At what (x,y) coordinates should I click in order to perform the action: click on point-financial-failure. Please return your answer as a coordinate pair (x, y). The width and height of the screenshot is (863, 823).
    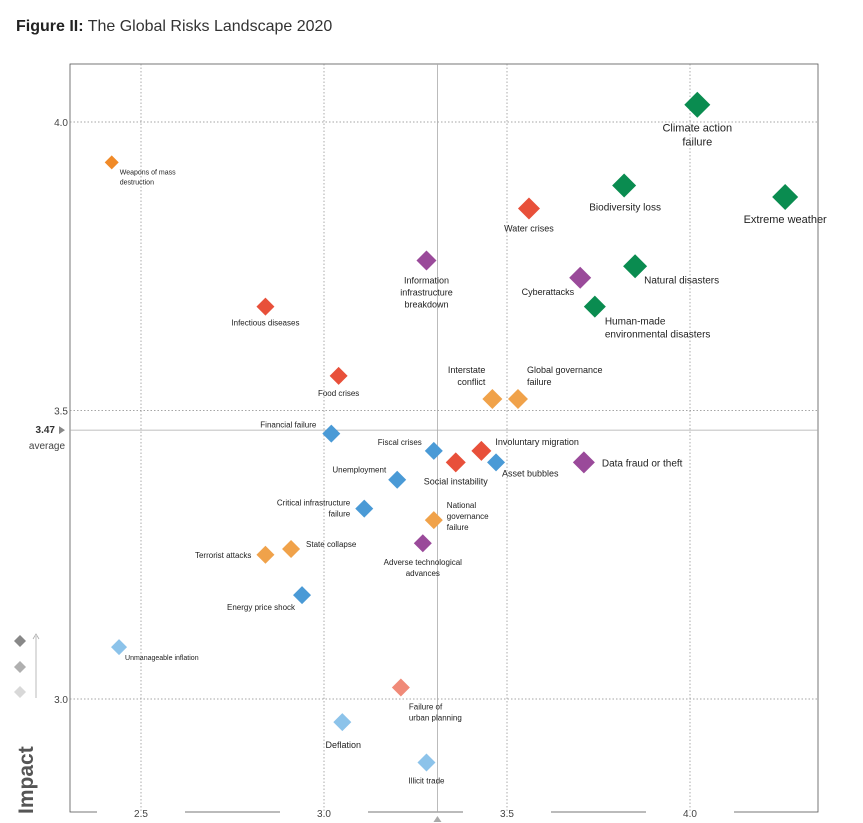
    Looking at the image, I should click on (331, 433).